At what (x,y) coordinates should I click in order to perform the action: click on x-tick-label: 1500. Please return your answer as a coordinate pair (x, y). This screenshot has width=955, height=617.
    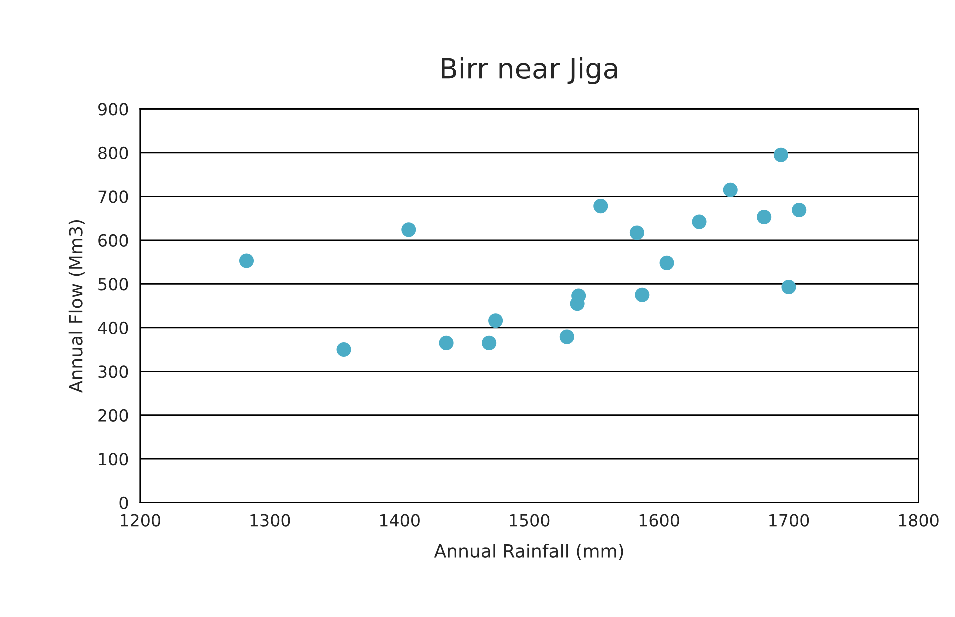
    Looking at the image, I should click on (530, 520).